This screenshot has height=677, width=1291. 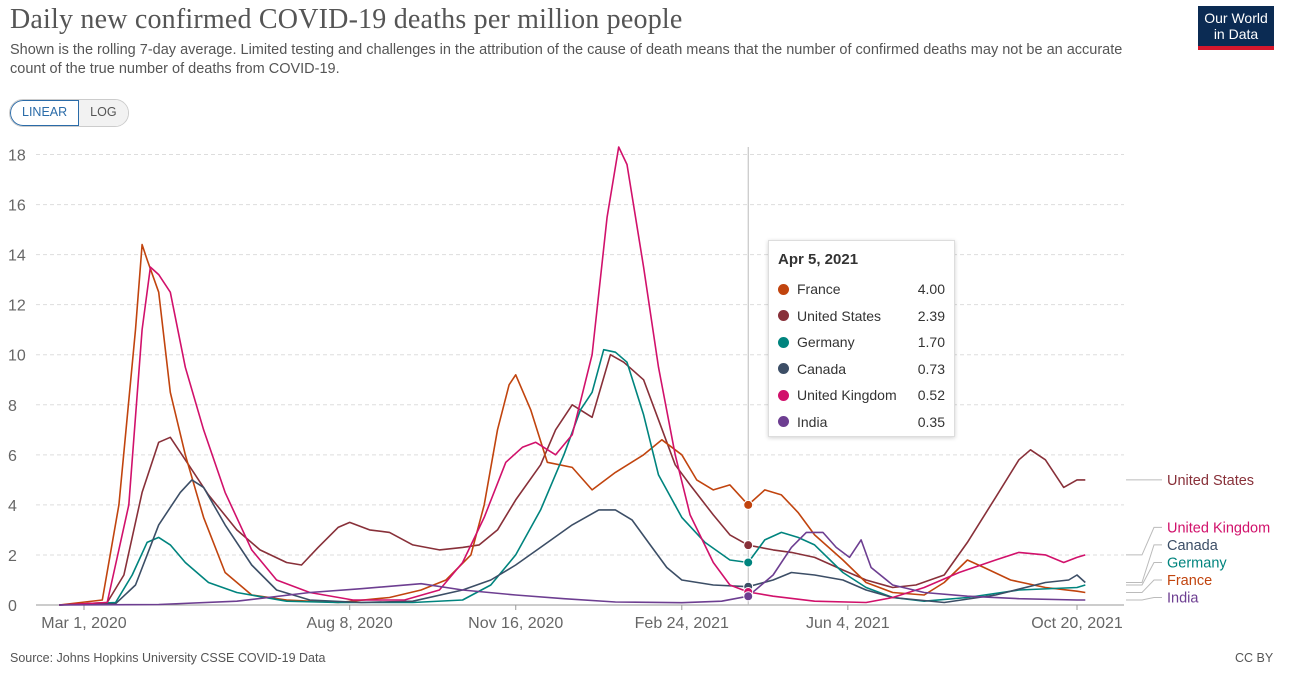 I want to click on owid-logo: Our World in Data, so click(x=1236, y=28).